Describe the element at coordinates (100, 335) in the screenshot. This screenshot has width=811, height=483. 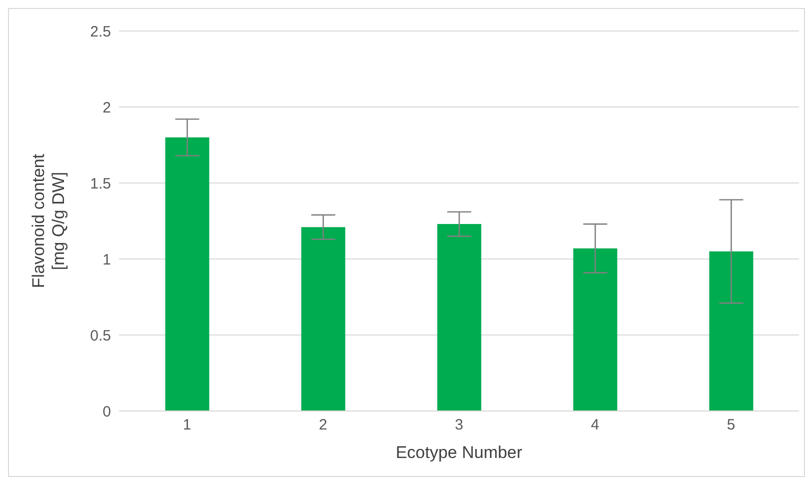
I see `y-tick-label: 0.5` at that location.